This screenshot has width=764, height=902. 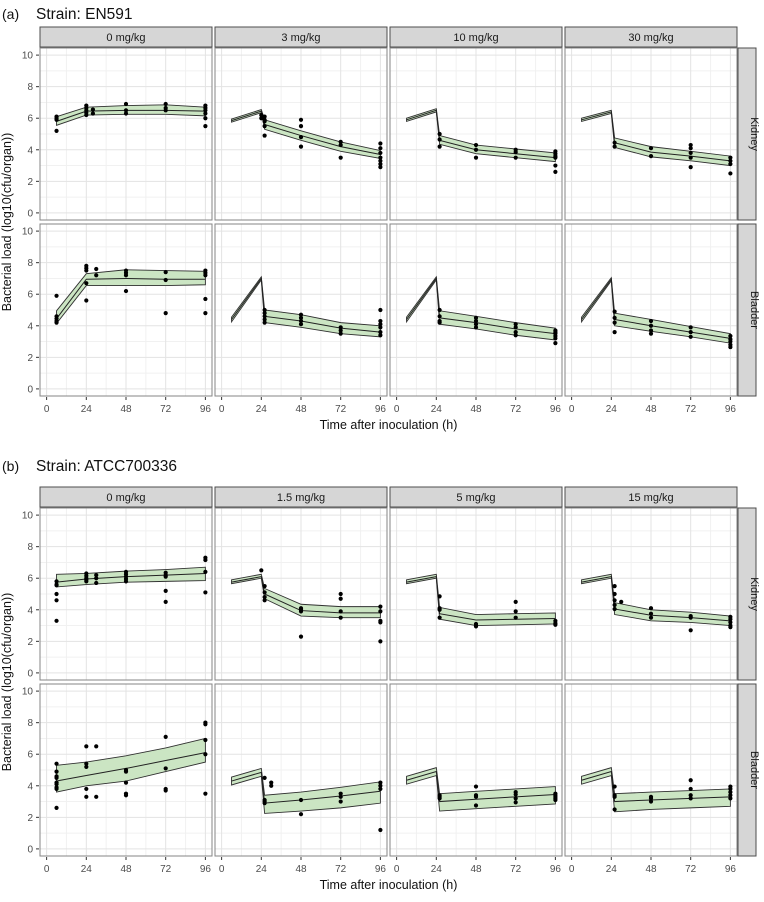 What do you see at coordinates (475, 498) in the screenshot?
I see `col-strip-label: 5 mg/kg` at bounding box center [475, 498].